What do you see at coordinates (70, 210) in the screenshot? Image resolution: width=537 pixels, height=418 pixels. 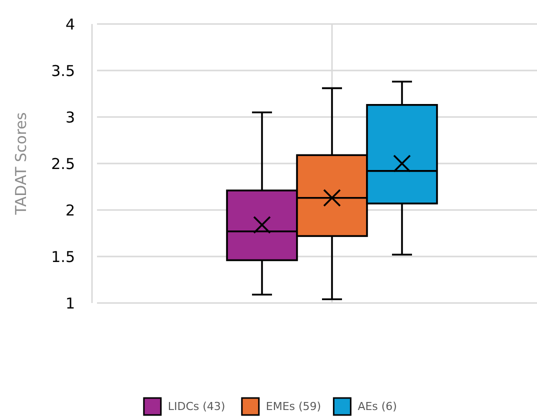 I see `y-tick-label: 2` at bounding box center [70, 210].